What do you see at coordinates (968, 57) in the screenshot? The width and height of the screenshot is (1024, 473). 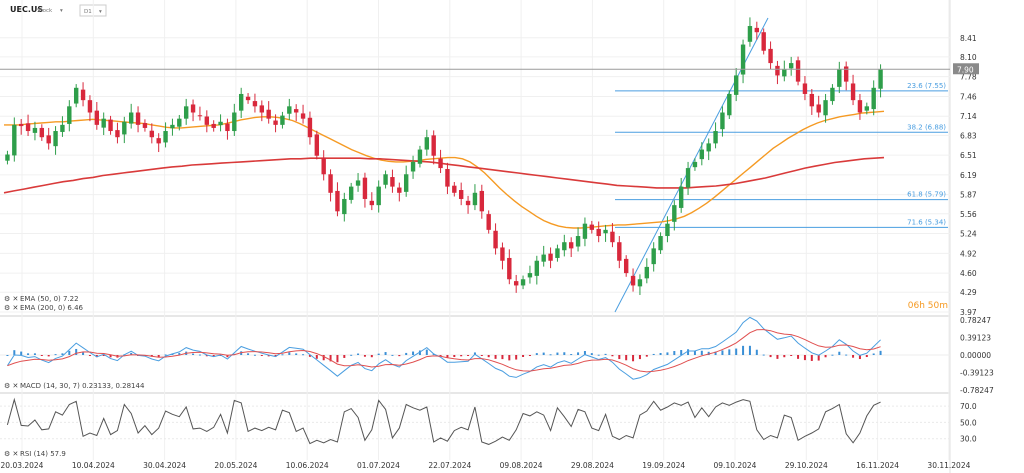 I see `price-tick-label: 8.10` at bounding box center [968, 57].